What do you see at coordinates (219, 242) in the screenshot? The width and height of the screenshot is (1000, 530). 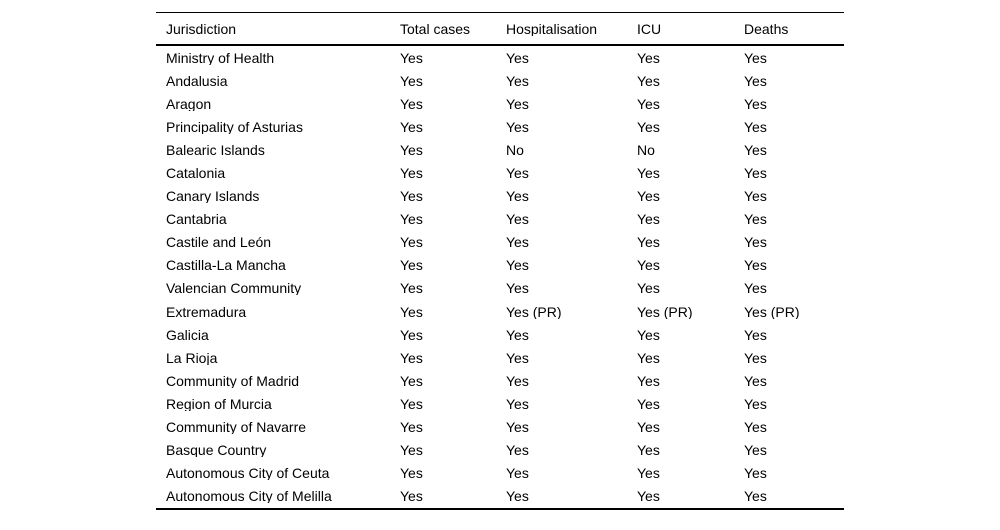 I see `cell-jurisdiction: Castile and León` at bounding box center [219, 242].